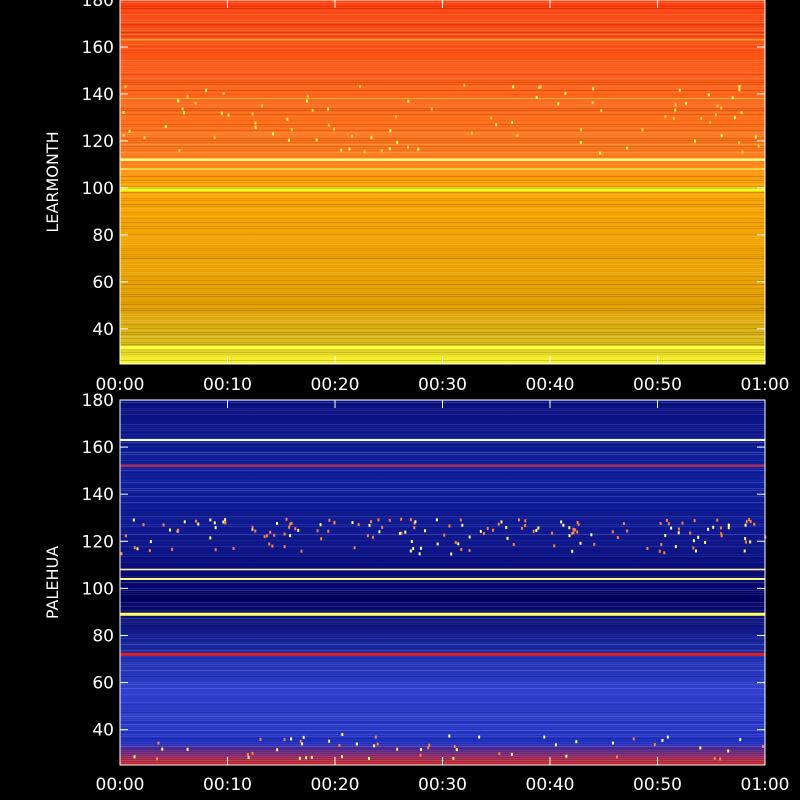  I want to click on y-tick-label: 40, so click(103, 330).